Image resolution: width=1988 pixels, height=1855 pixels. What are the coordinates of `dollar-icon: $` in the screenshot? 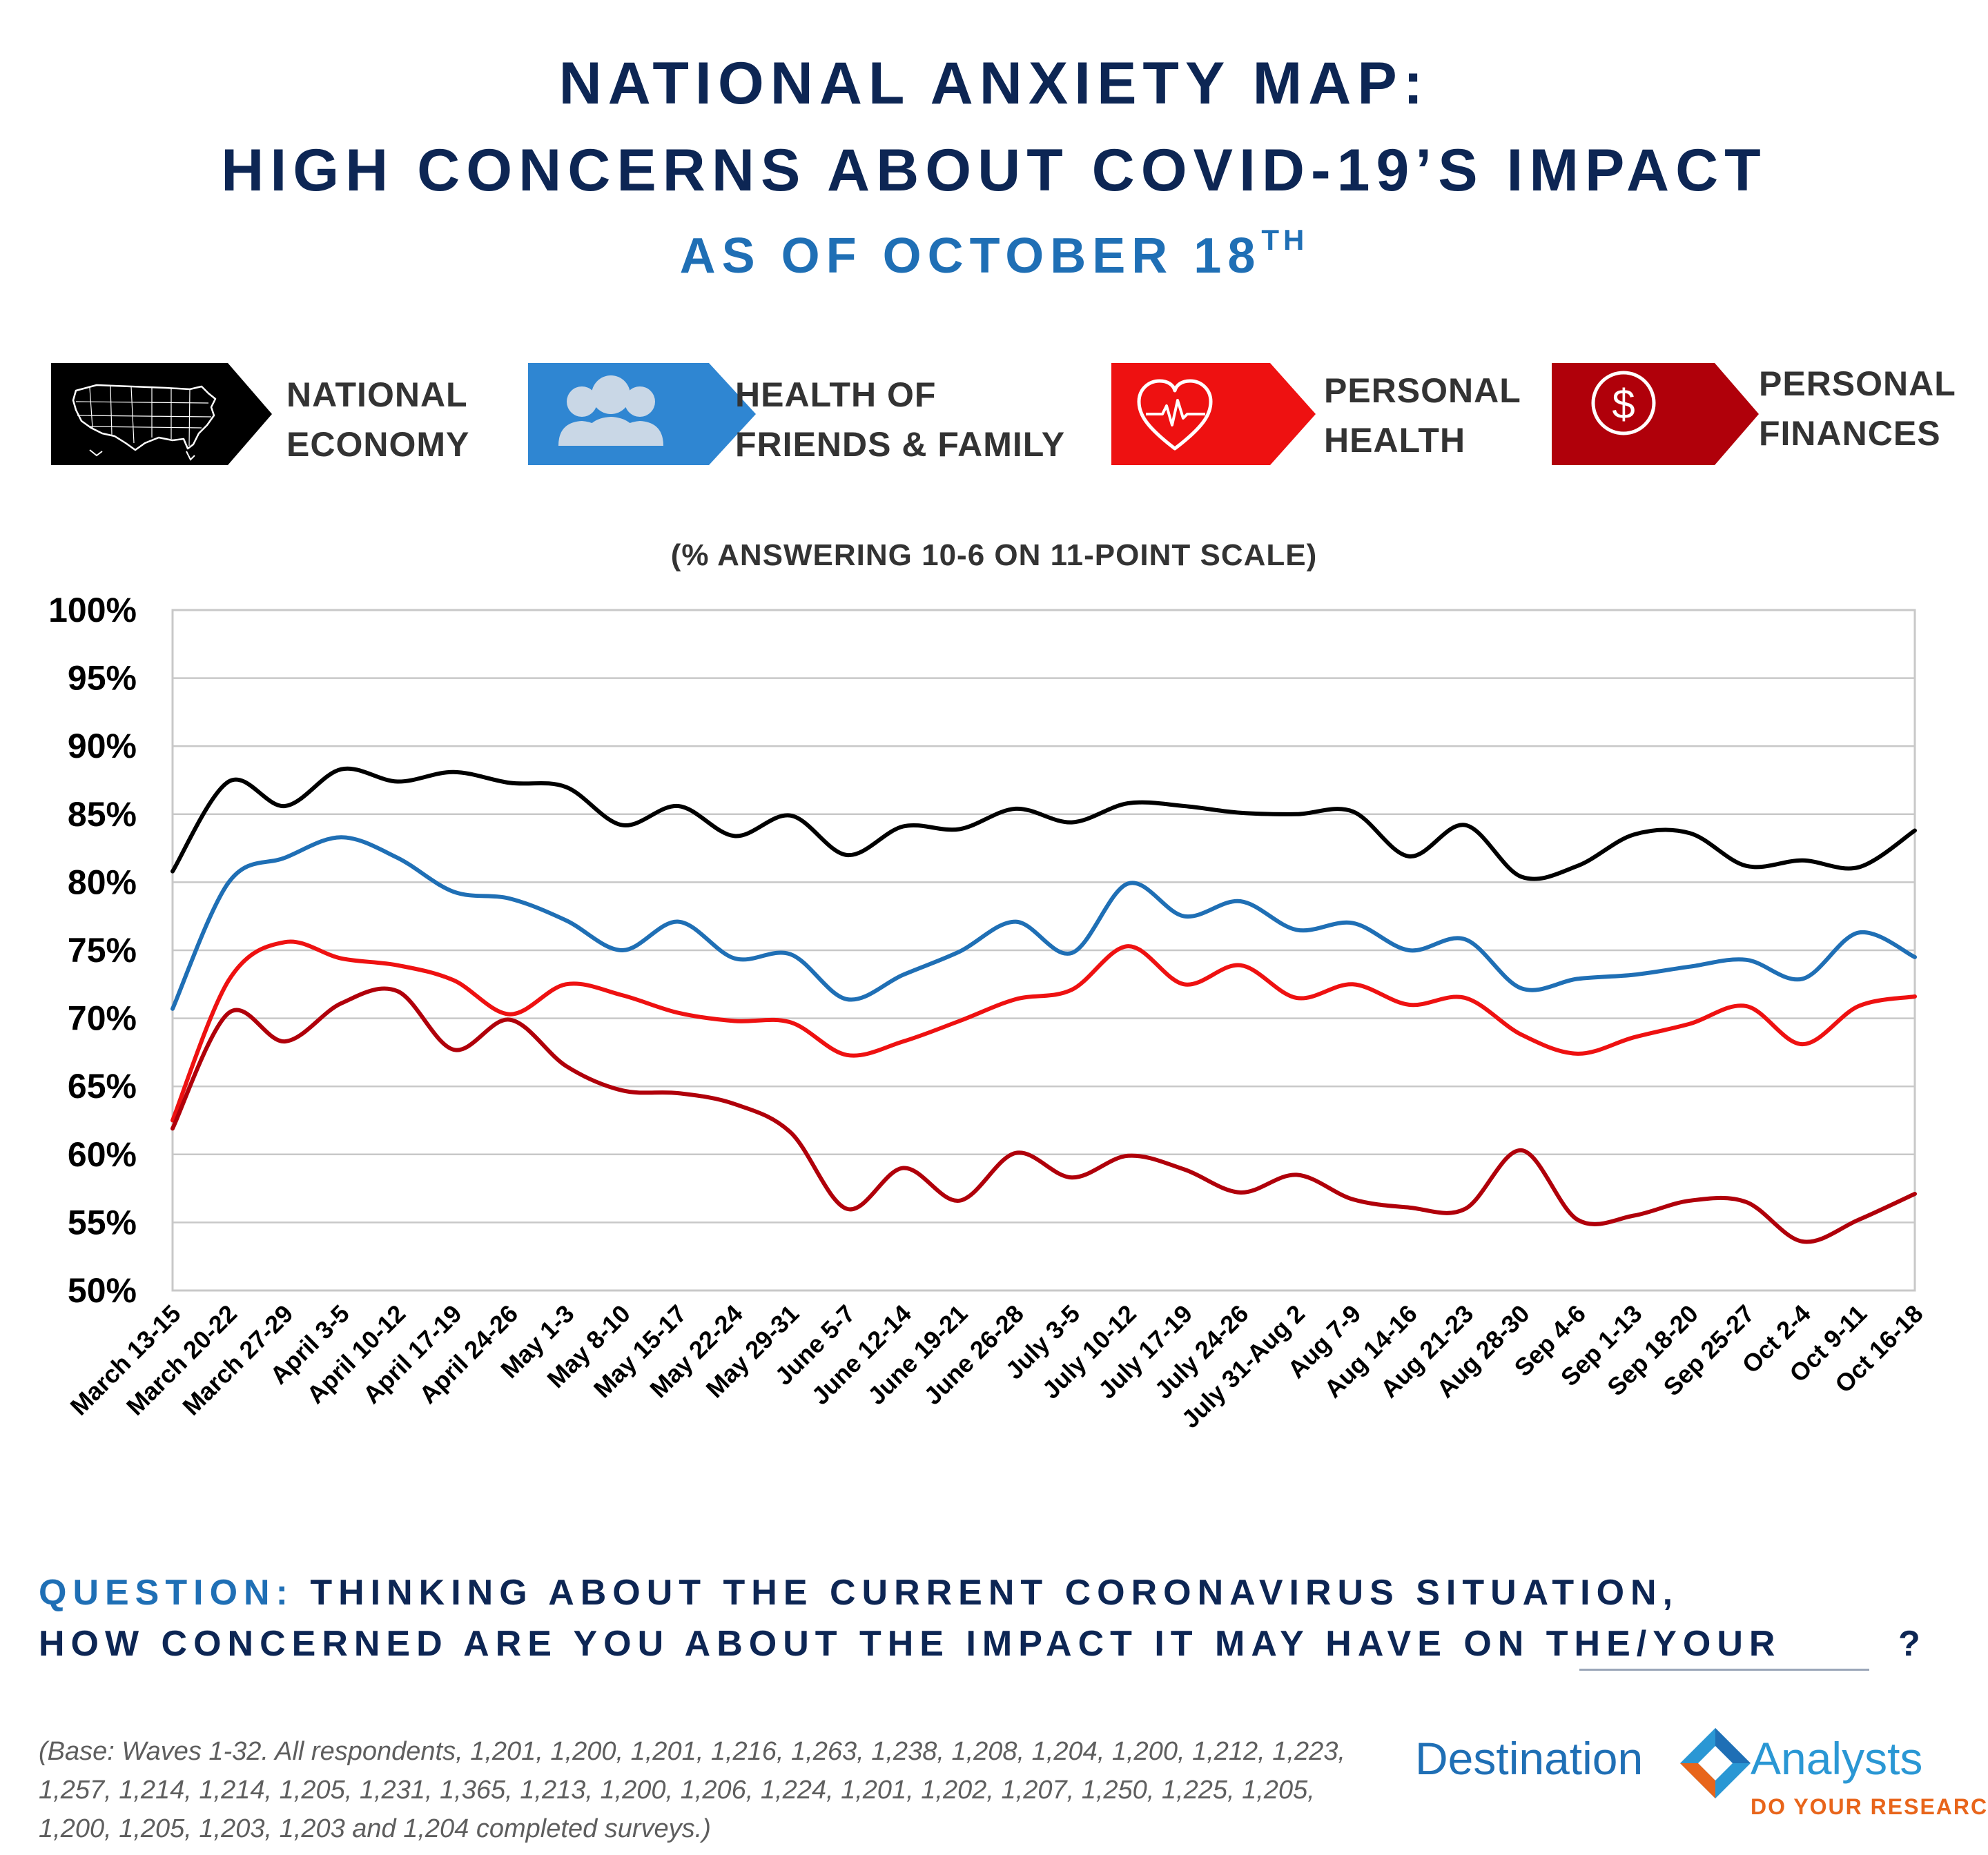 It's located at (1666, 414).